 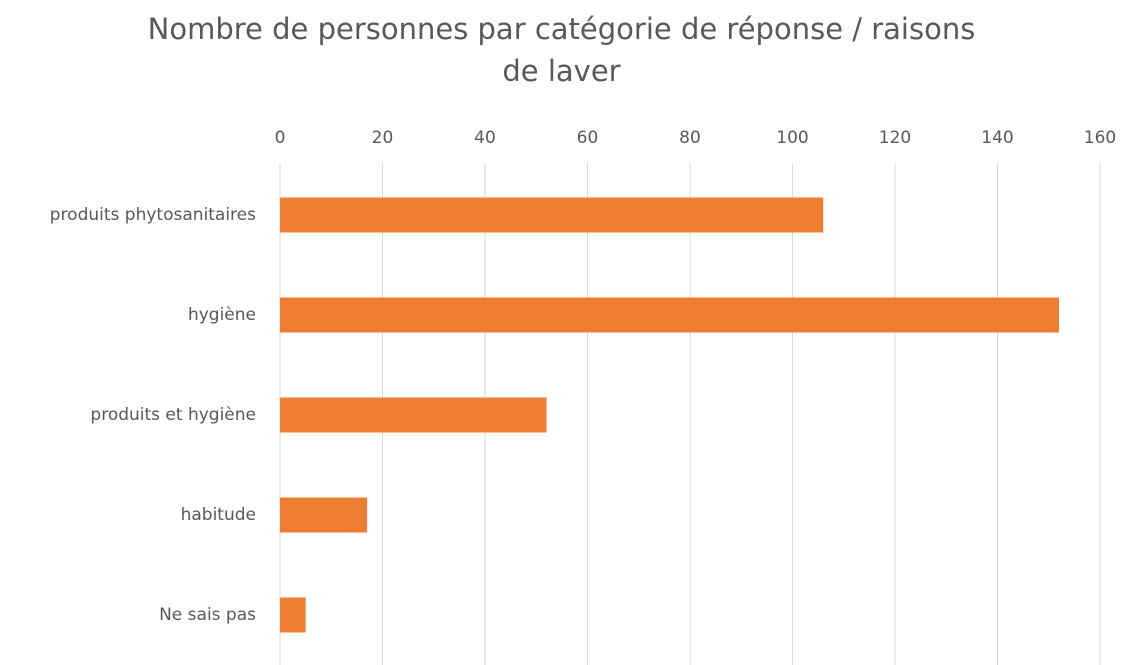 What do you see at coordinates (895, 138) in the screenshot?
I see `x-tick-label: 120` at bounding box center [895, 138].